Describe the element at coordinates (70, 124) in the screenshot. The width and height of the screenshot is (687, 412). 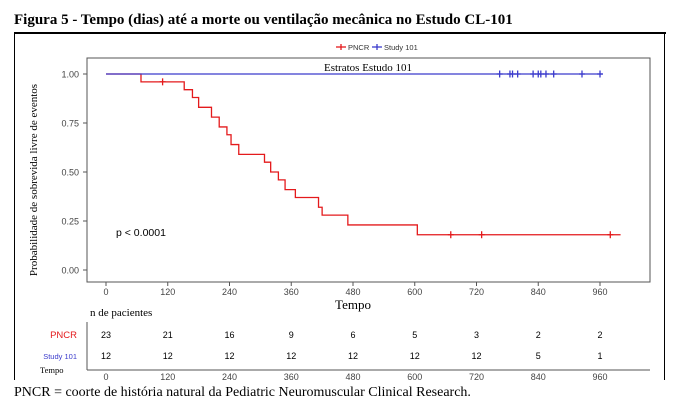
I see `y-tick-label: 0.75` at that location.